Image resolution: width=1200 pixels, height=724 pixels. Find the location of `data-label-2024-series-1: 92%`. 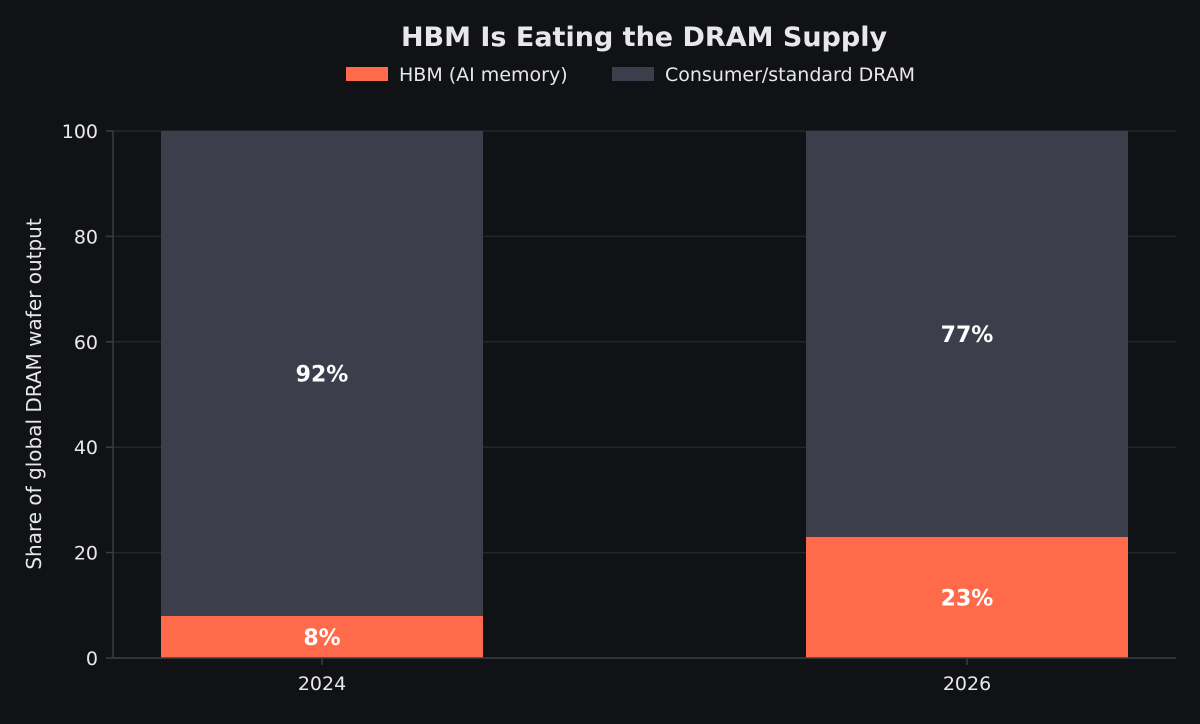

data-label-2024-series-1: 92% is located at coordinates (322, 374).